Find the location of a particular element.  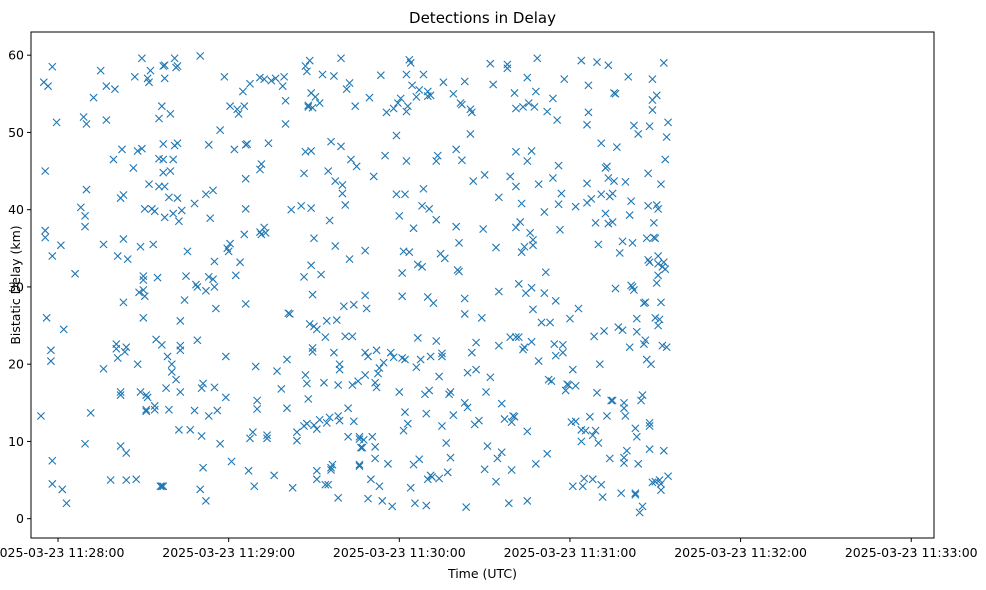

y-tick-label: 40 is located at coordinates (16, 209).